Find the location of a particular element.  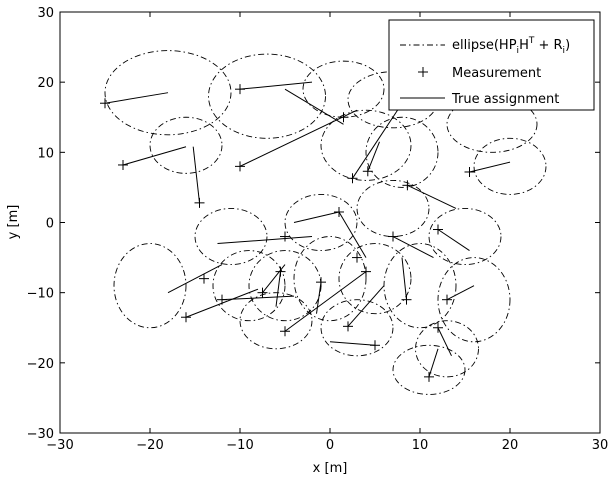

legend-assignment-label: True assignment is located at coordinates (505, 99).